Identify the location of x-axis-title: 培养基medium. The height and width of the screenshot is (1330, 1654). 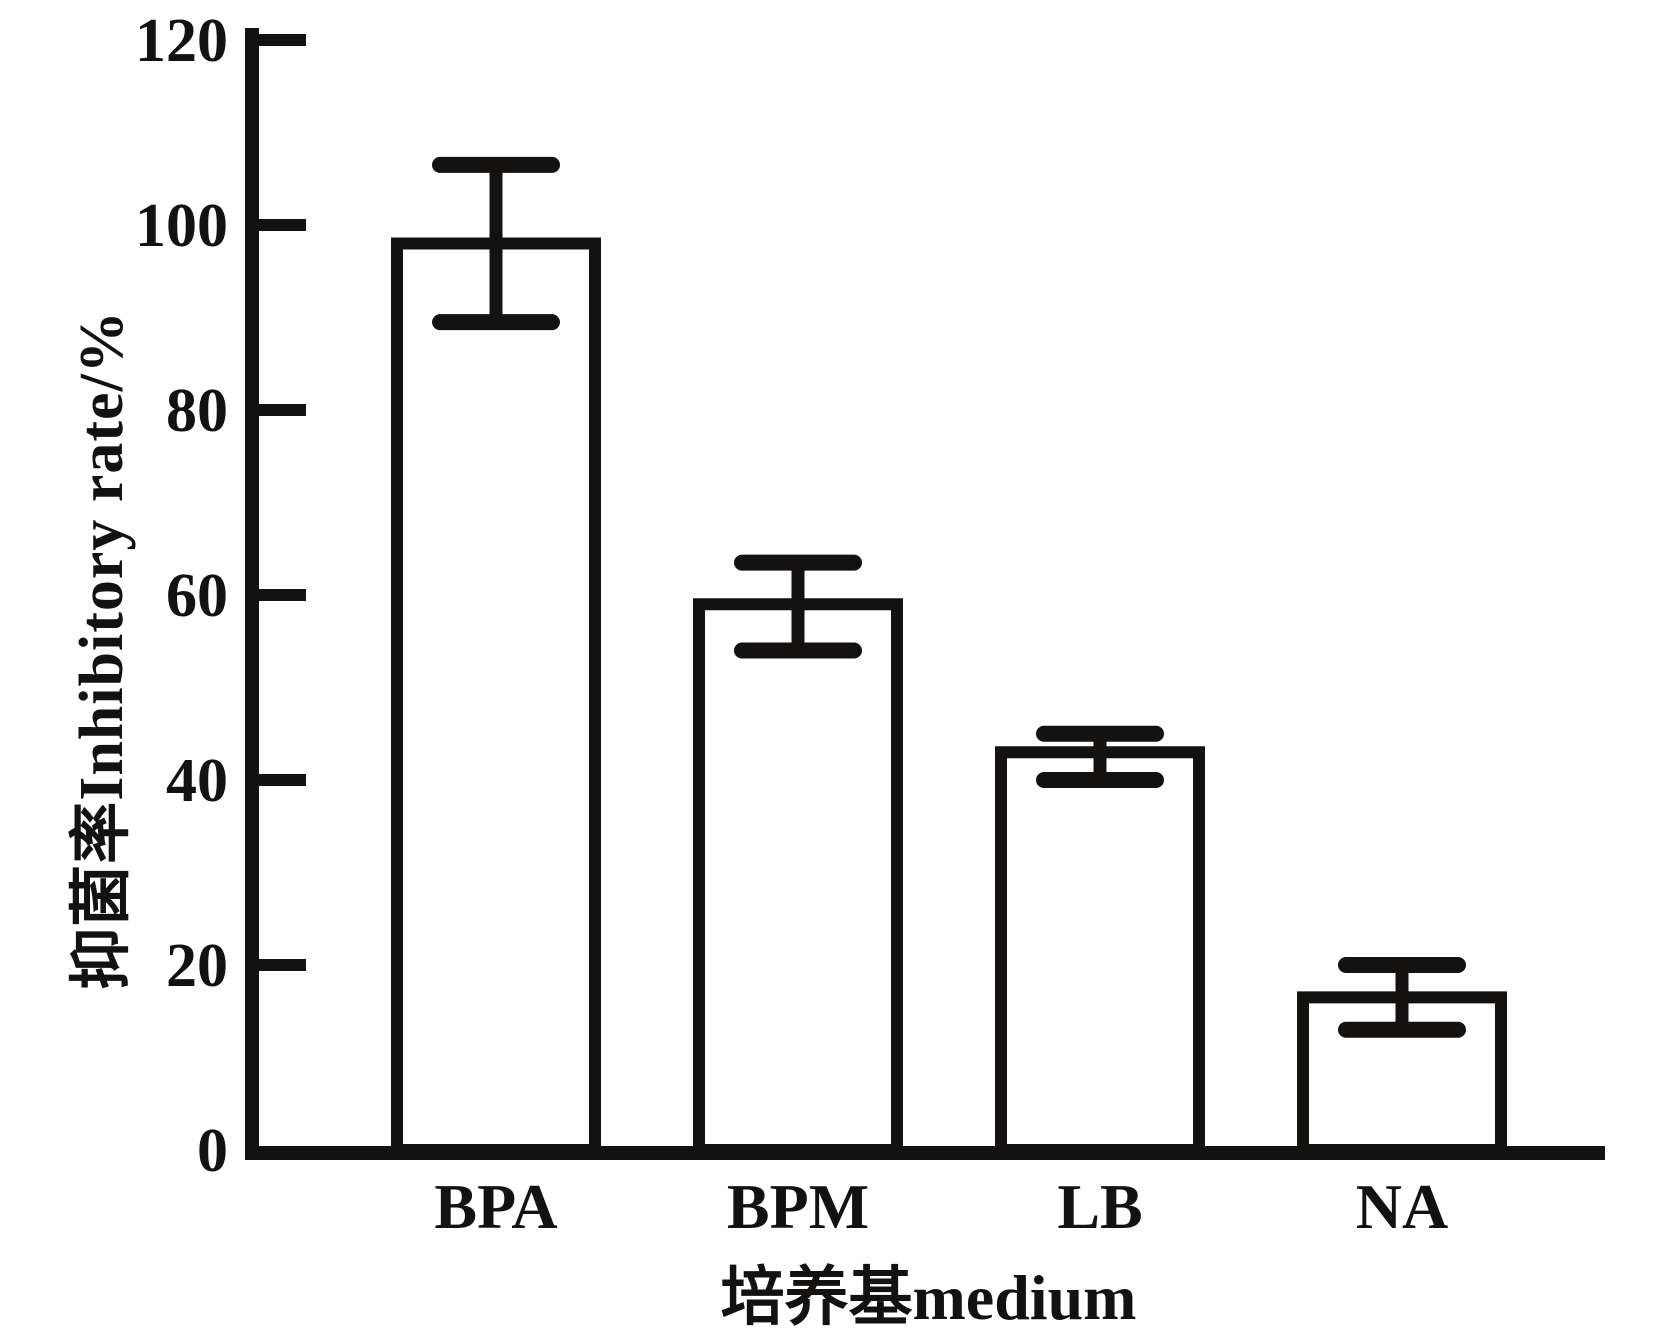
(928, 1296).